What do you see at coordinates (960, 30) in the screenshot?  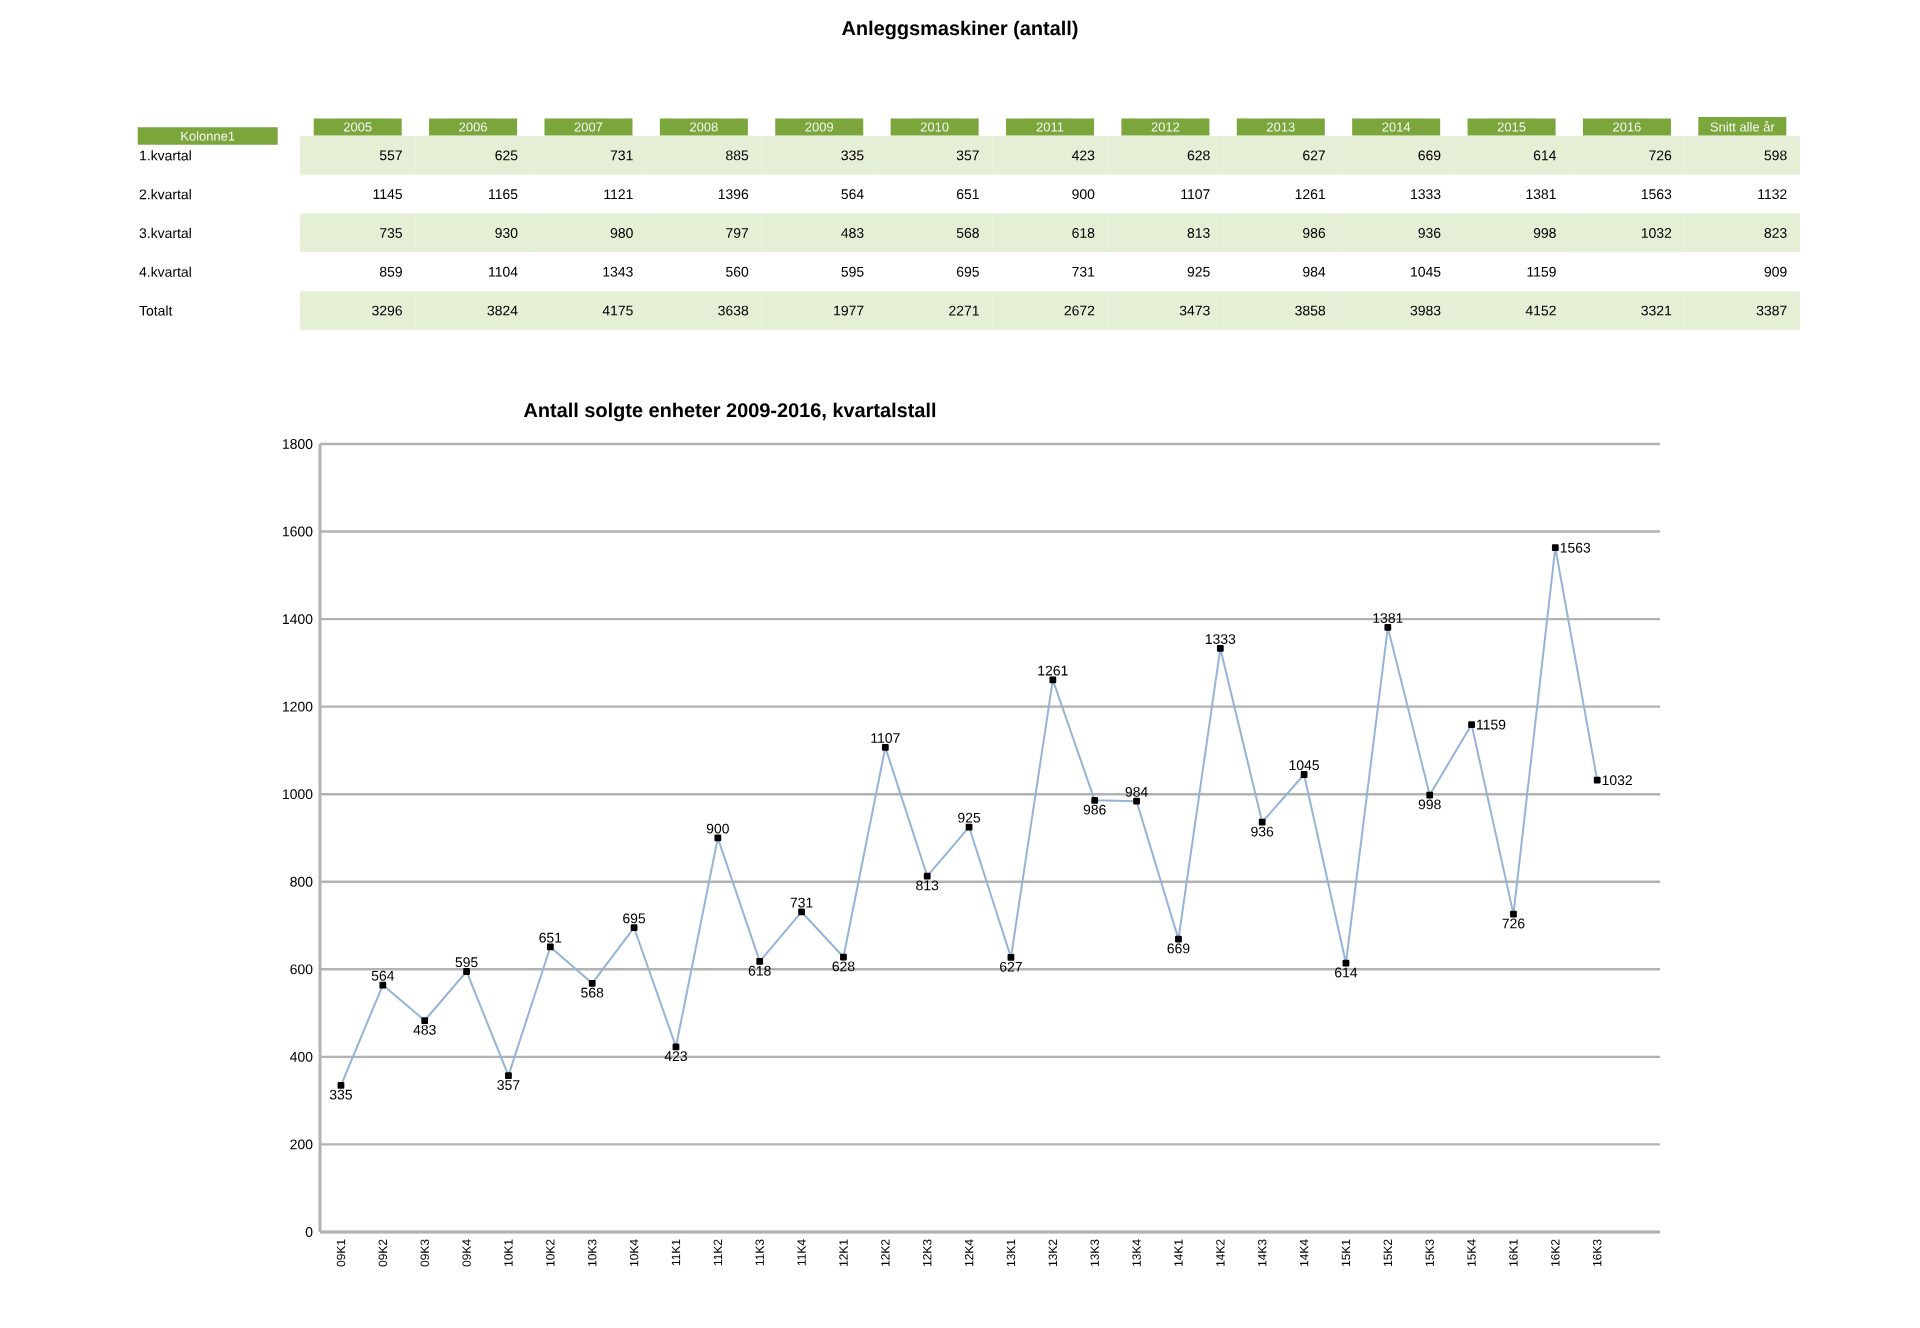 I see `chart-title: Anleggsmaskiner (antall)` at bounding box center [960, 30].